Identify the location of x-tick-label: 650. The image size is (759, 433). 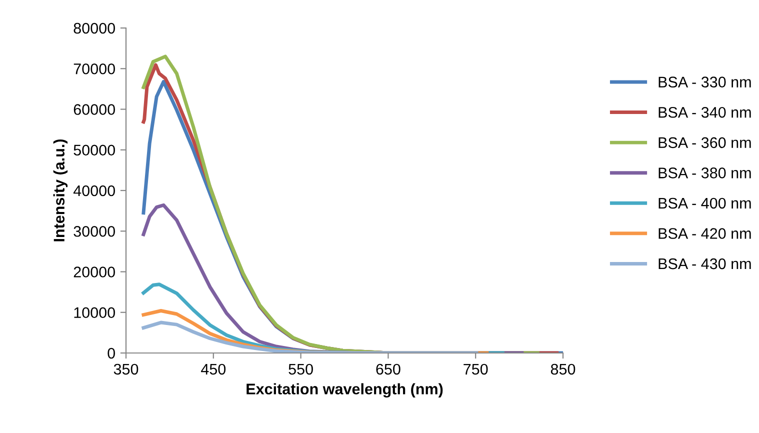
(388, 369).